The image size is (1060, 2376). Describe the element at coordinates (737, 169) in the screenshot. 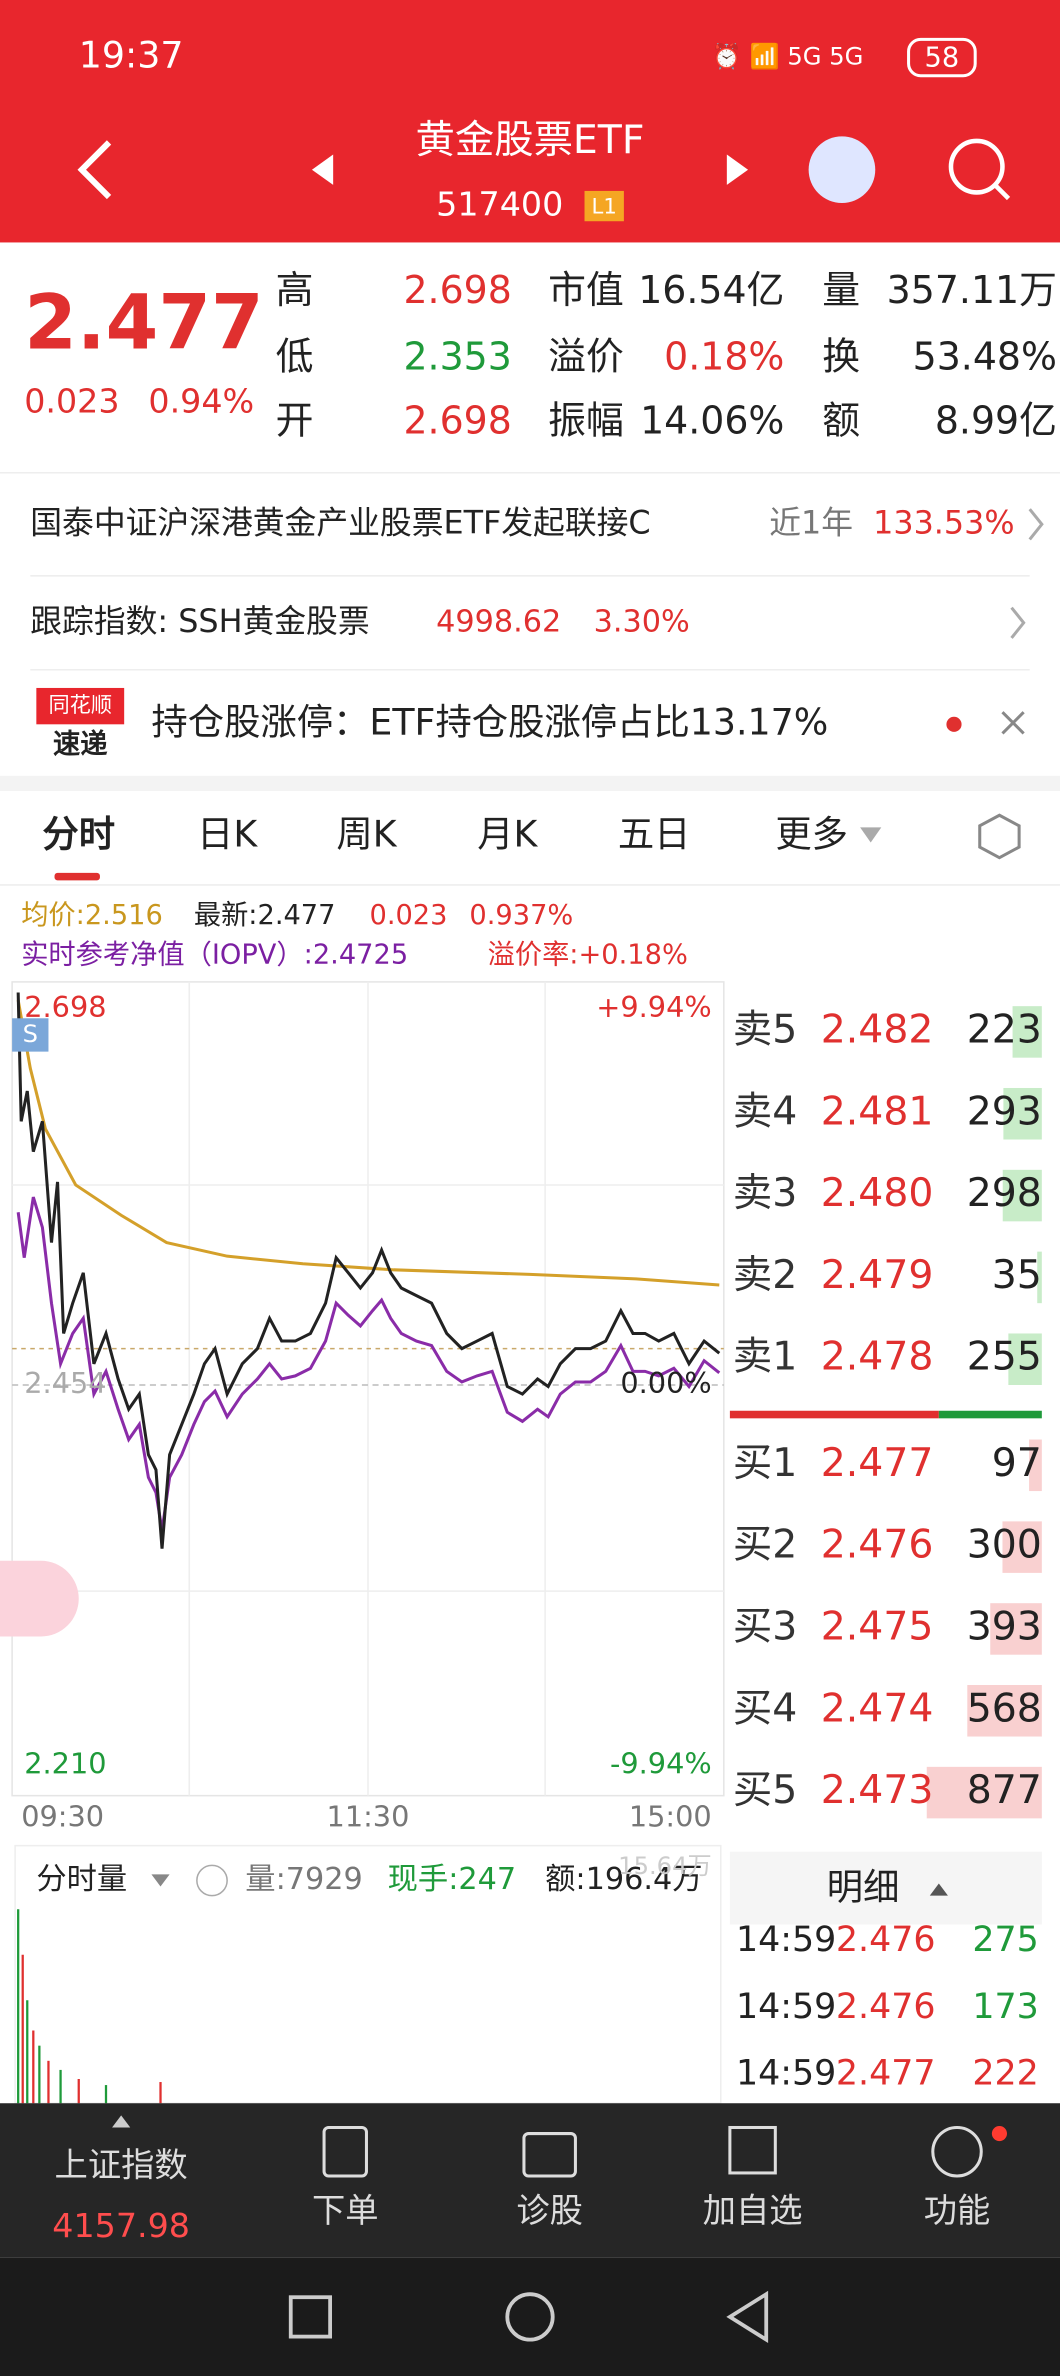

I see `next-button` at that location.